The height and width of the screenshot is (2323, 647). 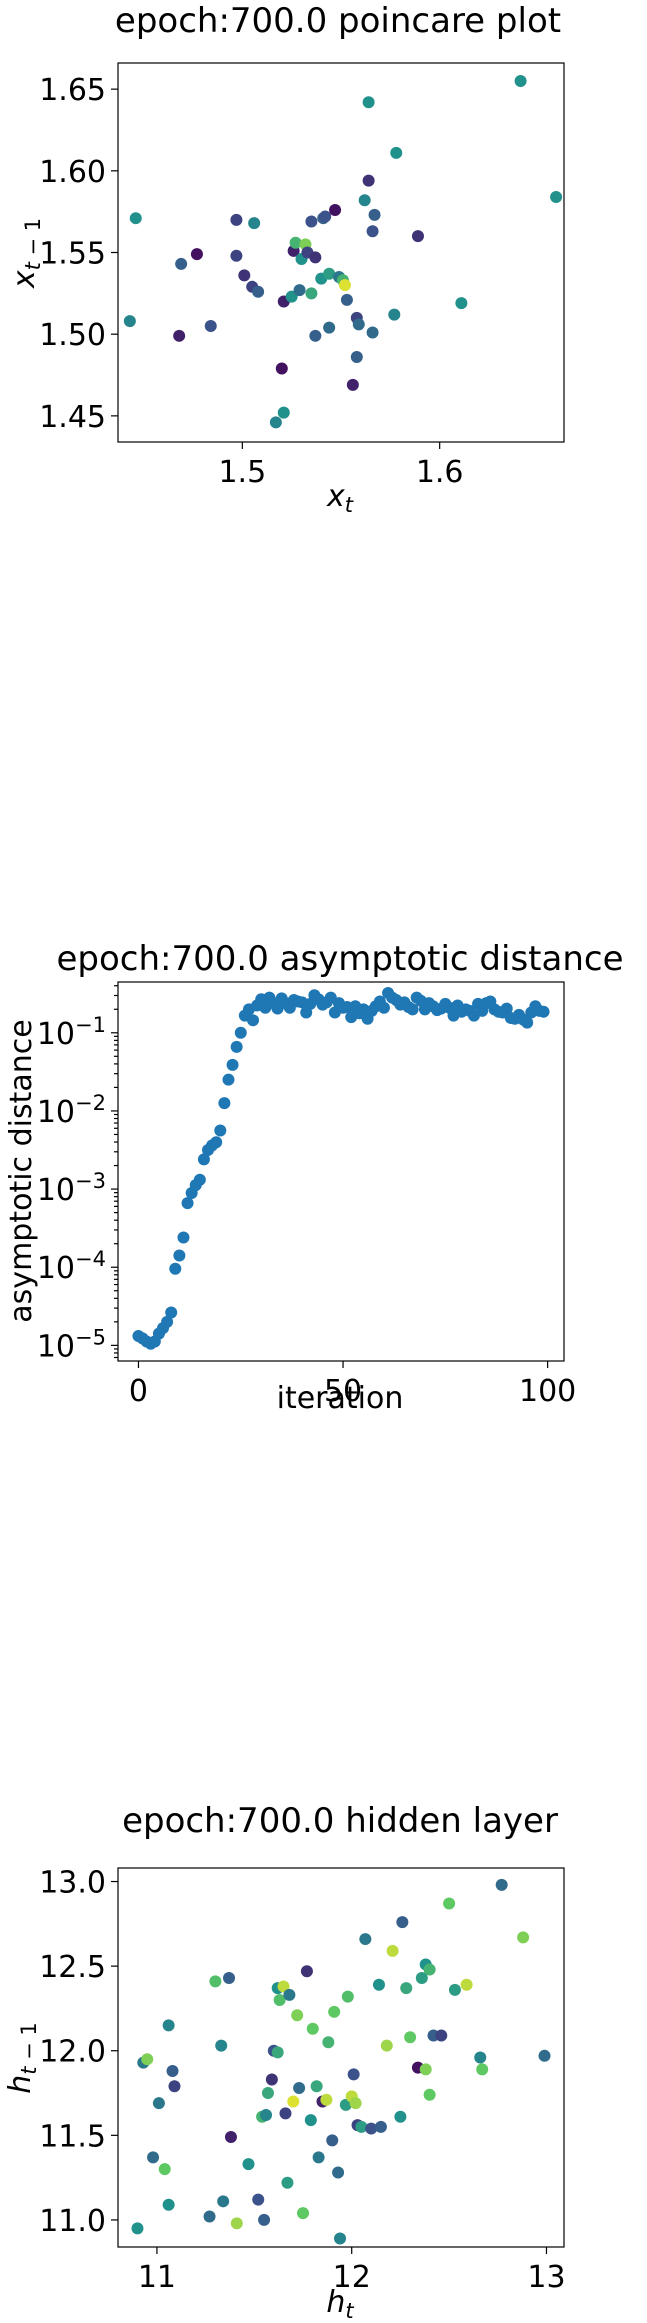 I want to click on plot-frame, so click(x=341, y=252).